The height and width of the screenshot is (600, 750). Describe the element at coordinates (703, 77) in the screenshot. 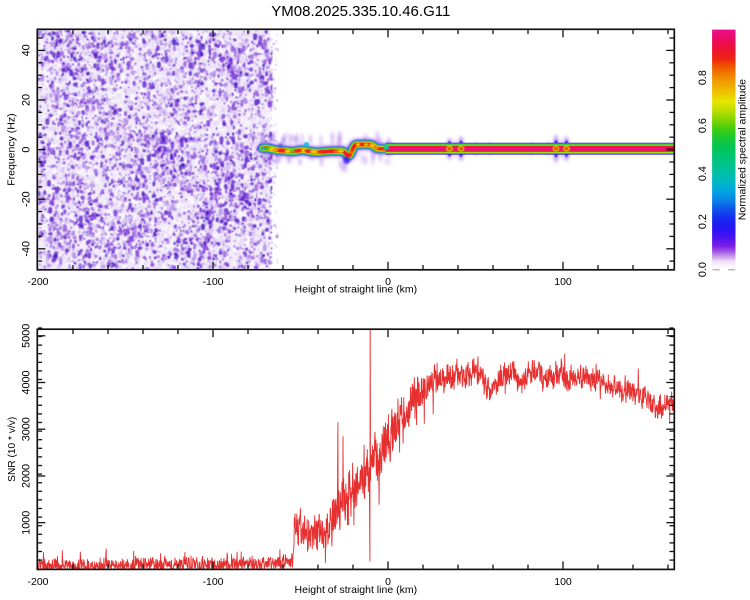

I see `svg-text: 0.8` at that location.